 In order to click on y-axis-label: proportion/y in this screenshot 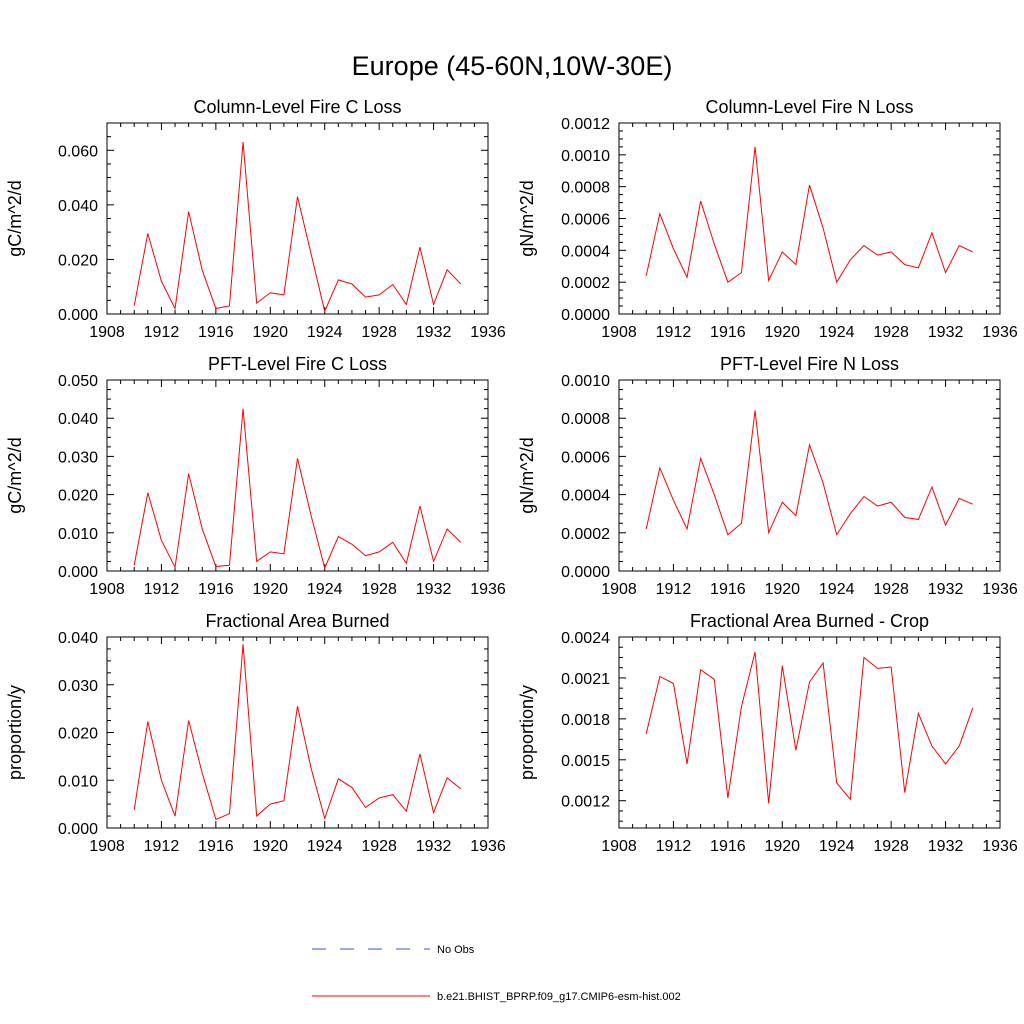, I will do `click(15, 732)`.